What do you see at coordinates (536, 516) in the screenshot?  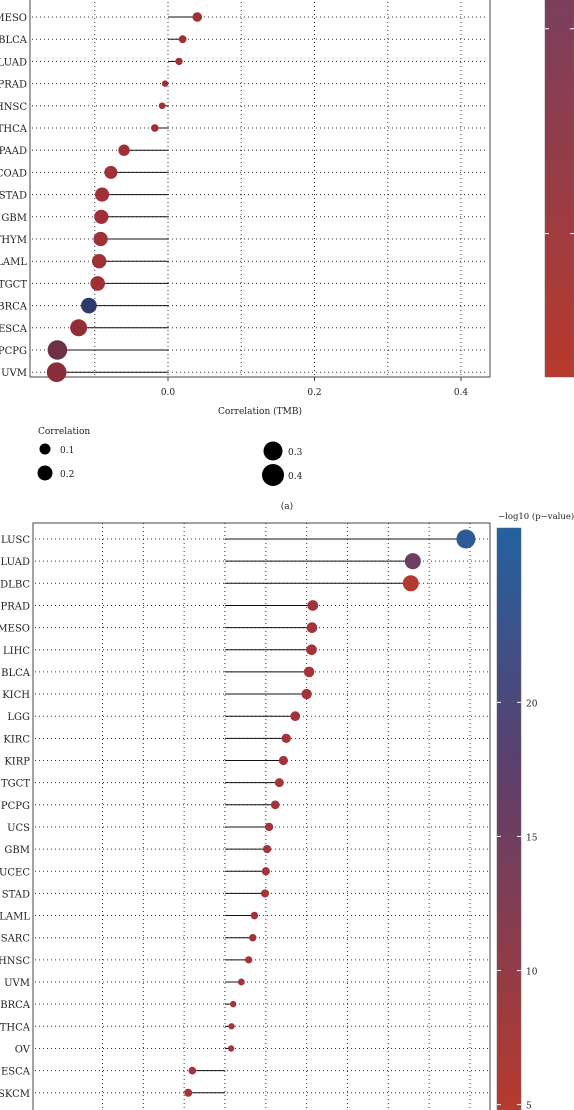 I see `colorbar-title: −log10 (p−value)` at bounding box center [536, 516].